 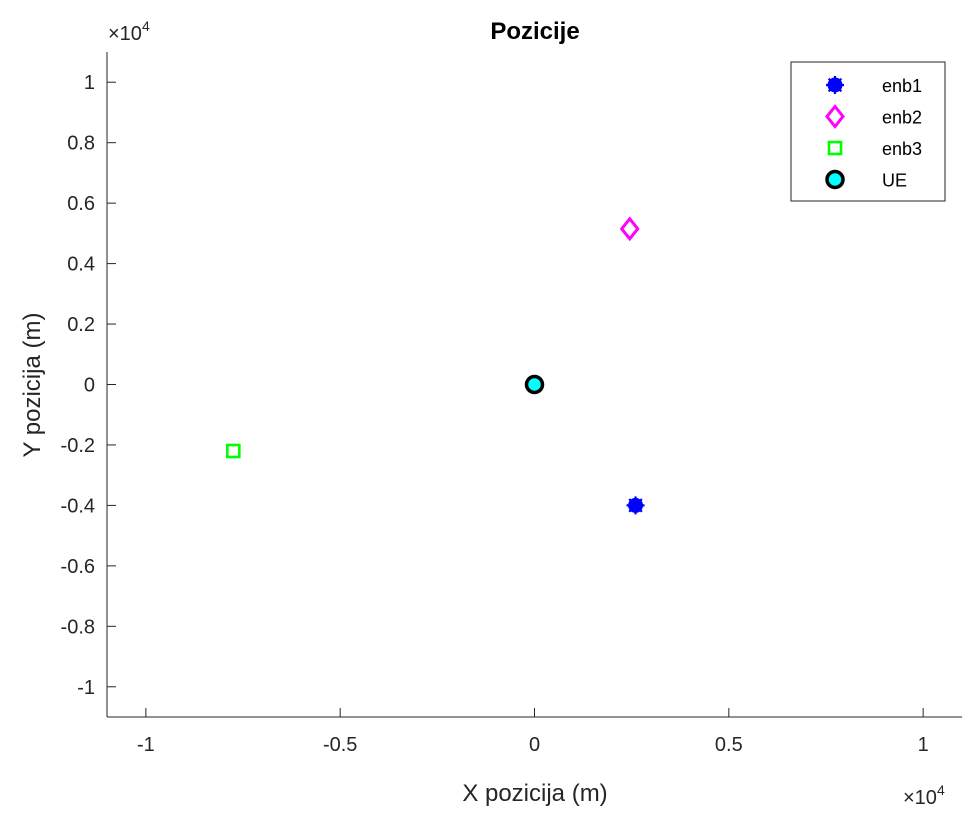 I want to click on legend-box, so click(x=868, y=131).